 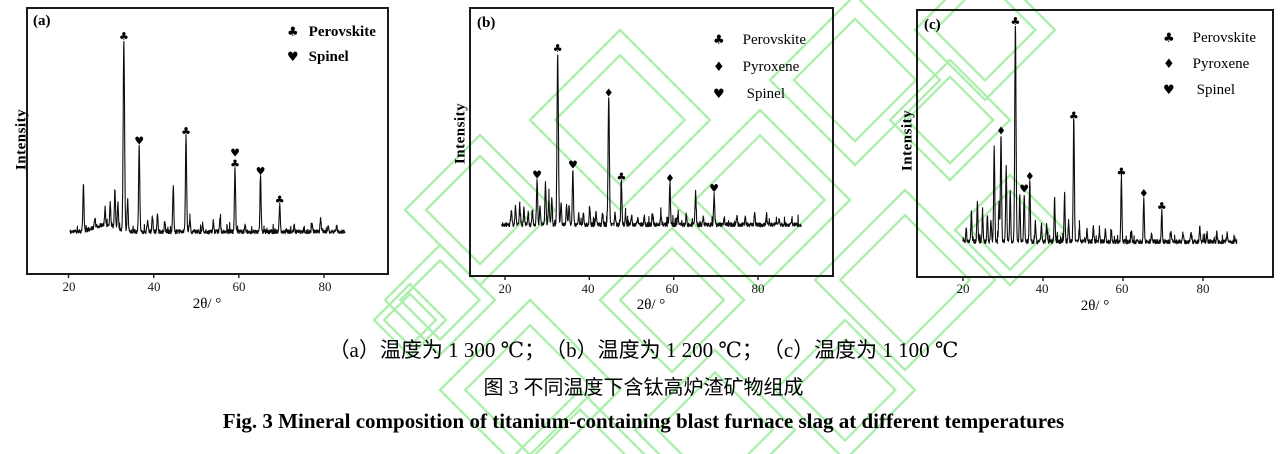 What do you see at coordinates (486, 23) in the screenshot?
I see `panel-letter-b: (b)` at bounding box center [486, 23].